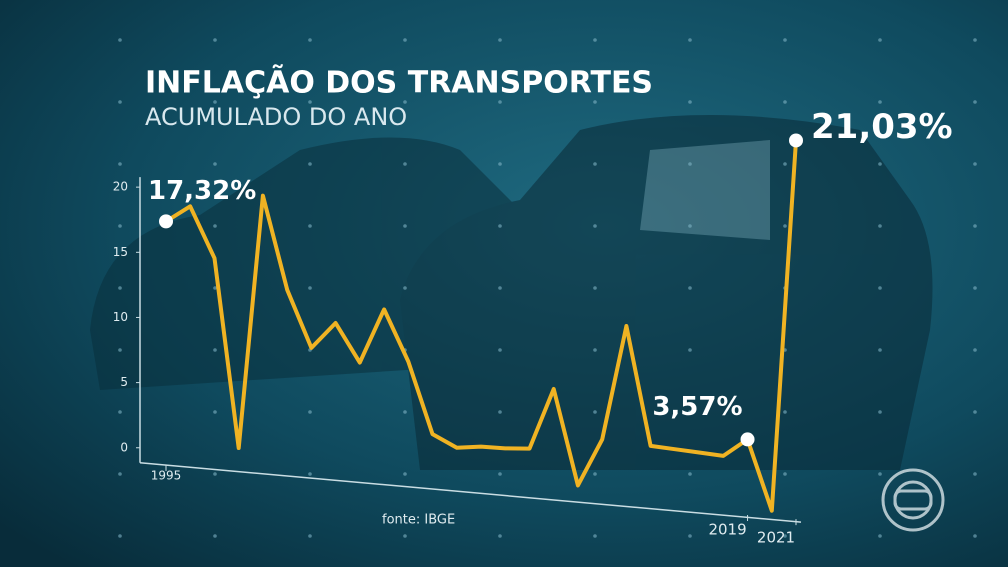 The width and height of the screenshot is (1008, 567). What do you see at coordinates (120, 317) in the screenshot?
I see `y-tick-label: 10` at bounding box center [120, 317].